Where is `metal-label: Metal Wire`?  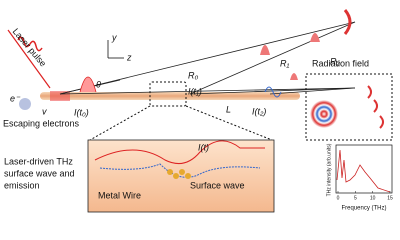
metal-label: Metal Wire is located at coordinates (119, 195).